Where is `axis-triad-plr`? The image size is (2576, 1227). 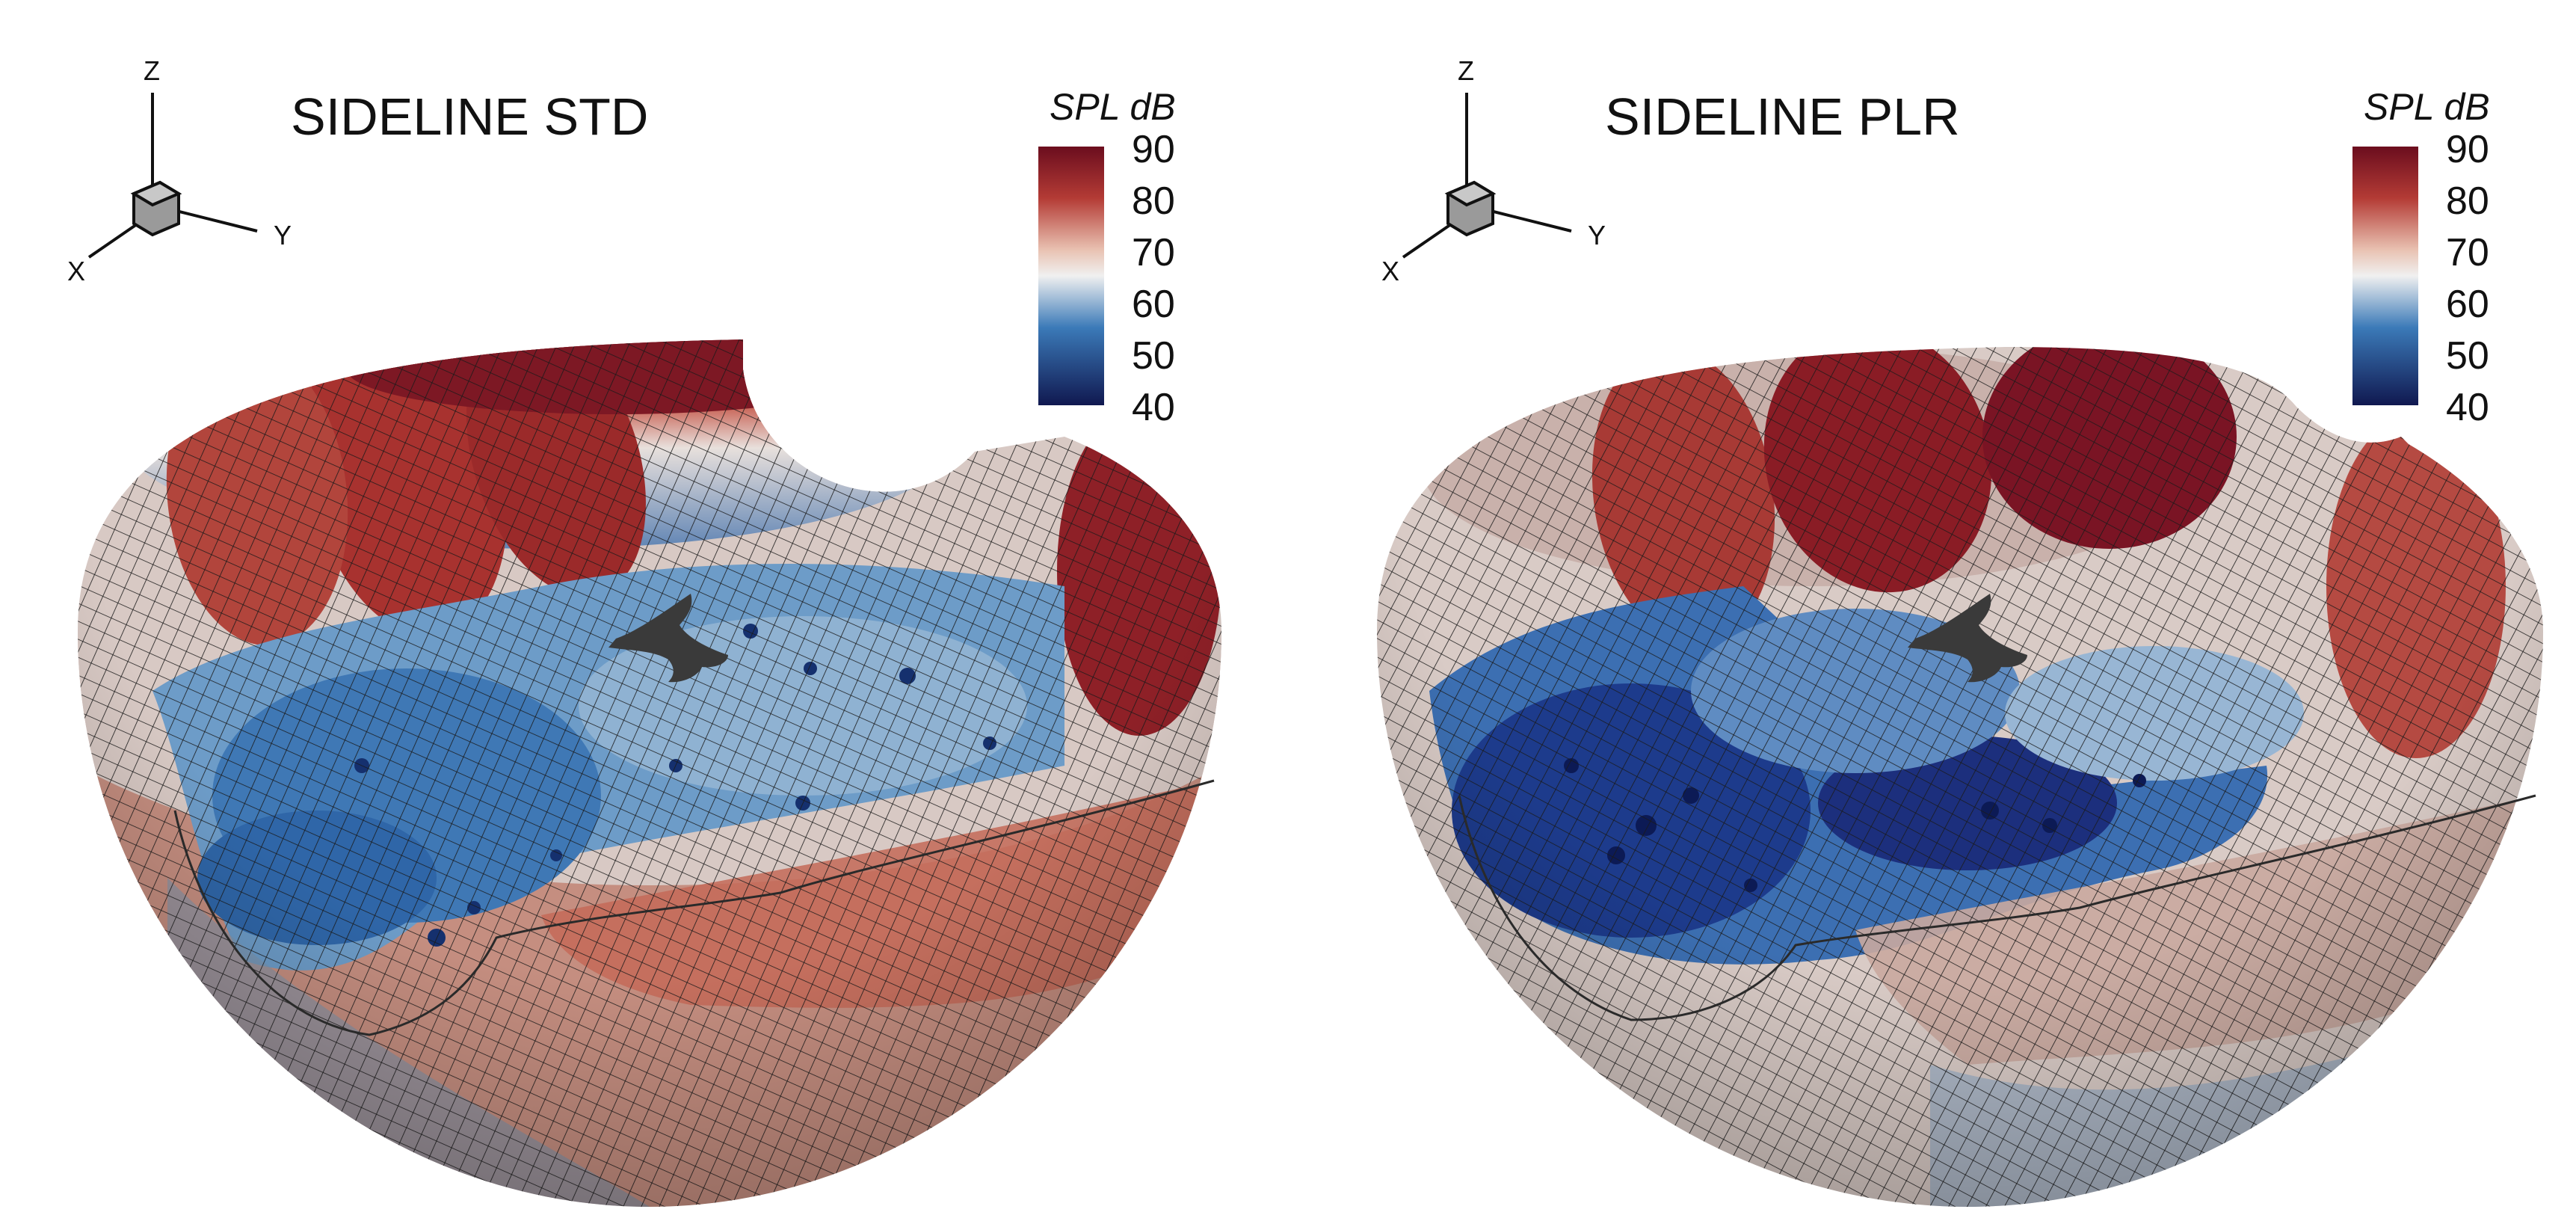 axis-triad-plr is located at coordinates (1487, 176).